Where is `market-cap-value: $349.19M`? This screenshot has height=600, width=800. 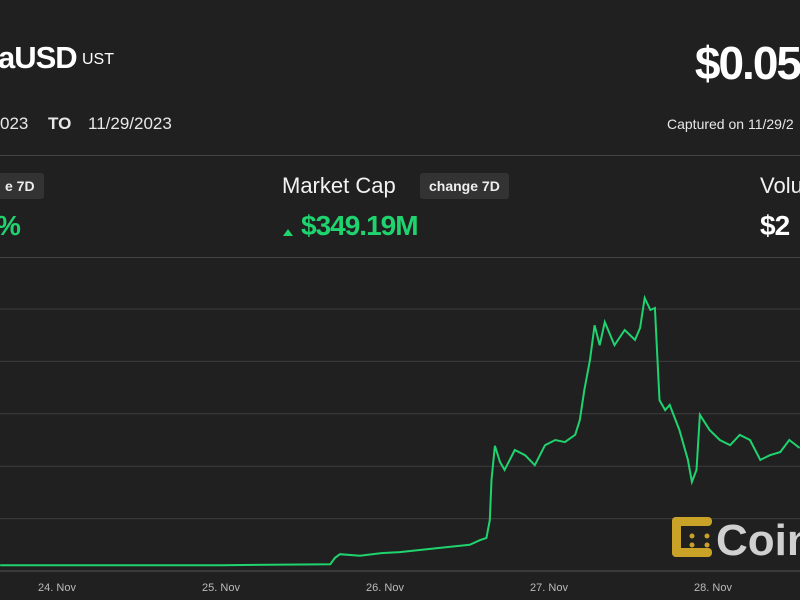
market-cap-value: $349.19M is located at coordinates (360, 225).